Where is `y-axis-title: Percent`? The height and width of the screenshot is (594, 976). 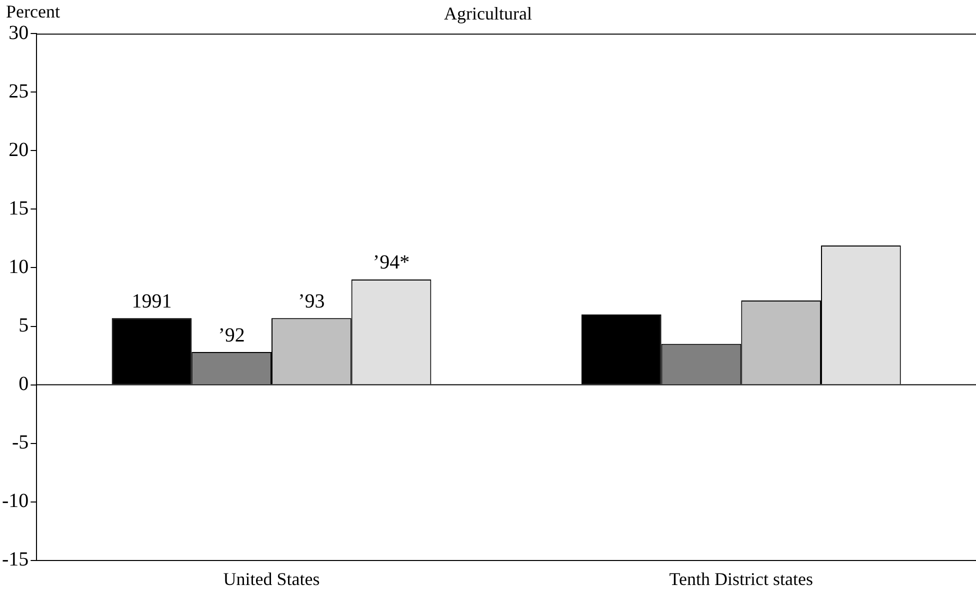
y-axis-title: Percent is located at coordinates (33, 12).